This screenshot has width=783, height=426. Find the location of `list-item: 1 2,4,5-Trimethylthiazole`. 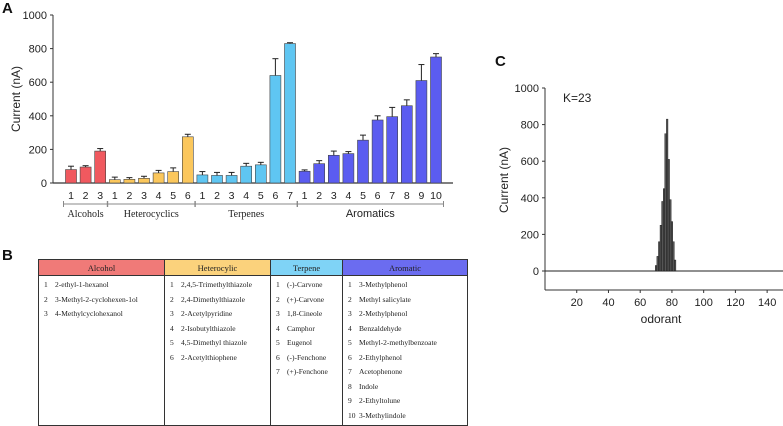

list-item: 1 2,4,5-Trimethylthiazole is located at coordinates (218, 287).